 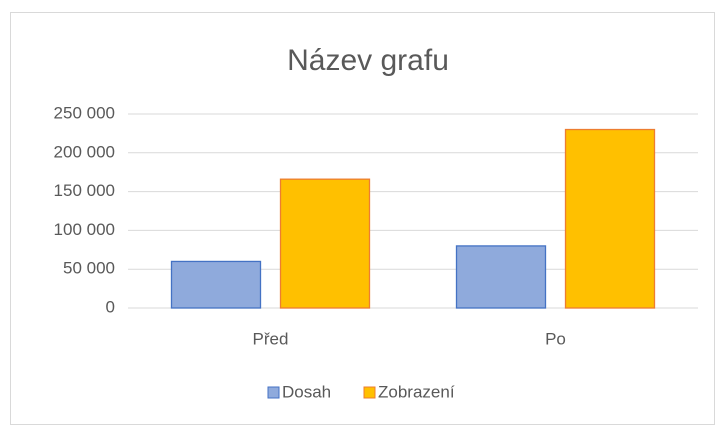 What do you see at coordinates (555, 338) in the screenshot?
I see `x-tick-label: Po` at bounding box center [555, 338].